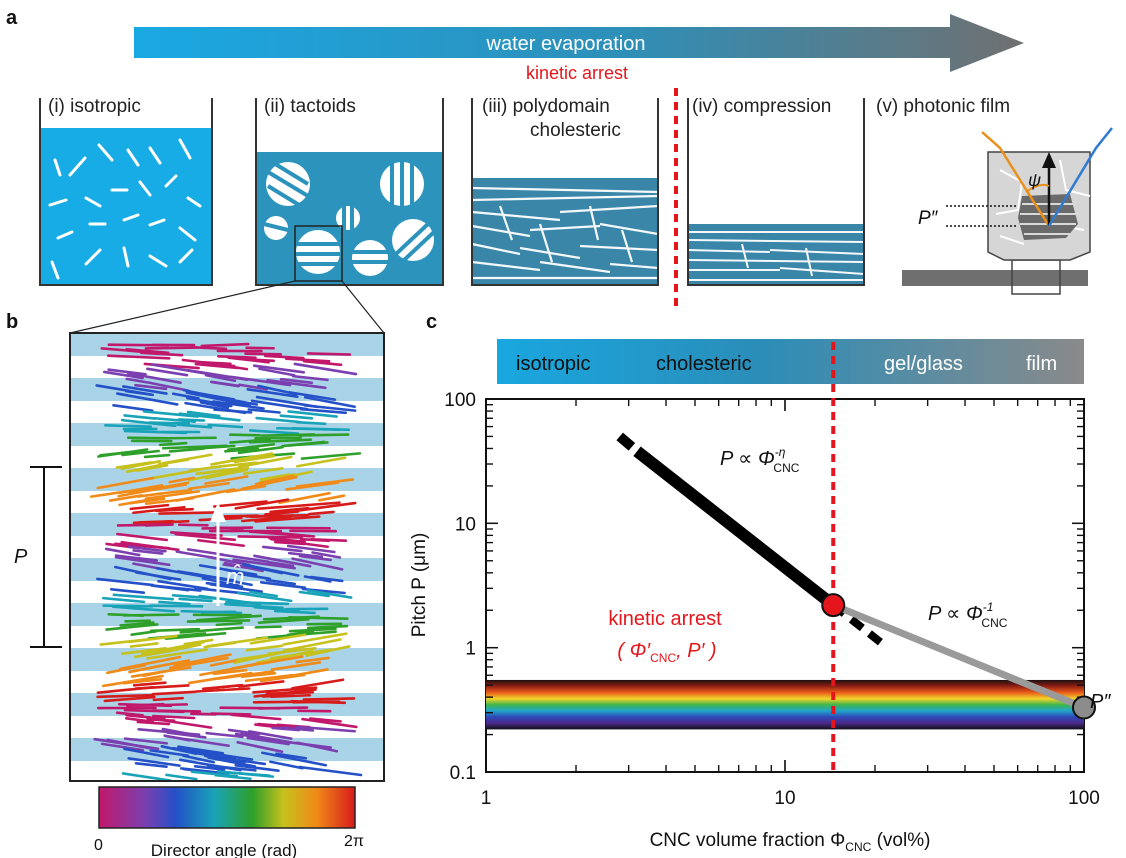 This screenshot has height=858, width=1126. I want to click on law1-label: P ∝ Φ-η CNC, so click(760, 460).